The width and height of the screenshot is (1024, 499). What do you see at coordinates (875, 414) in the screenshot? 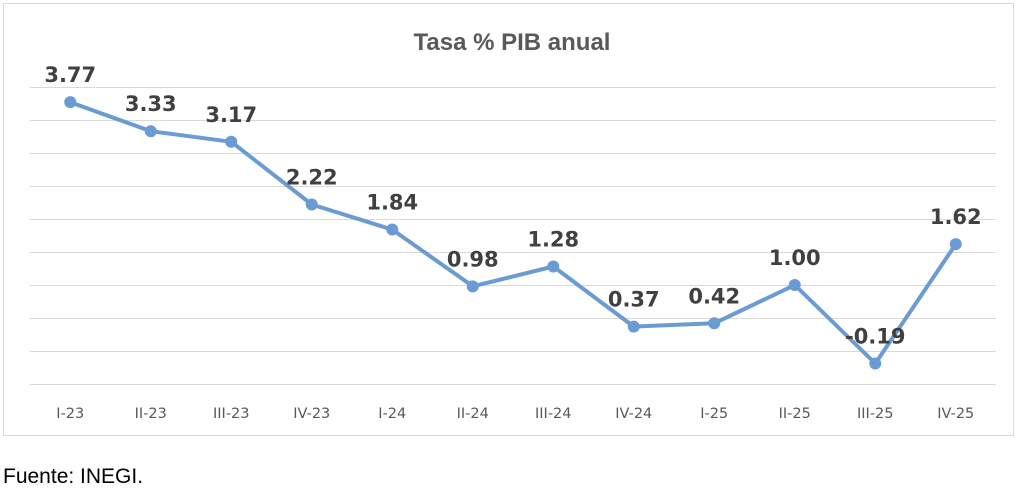
I see `x-tick-label: III-25` at bounding box center [875, 414].